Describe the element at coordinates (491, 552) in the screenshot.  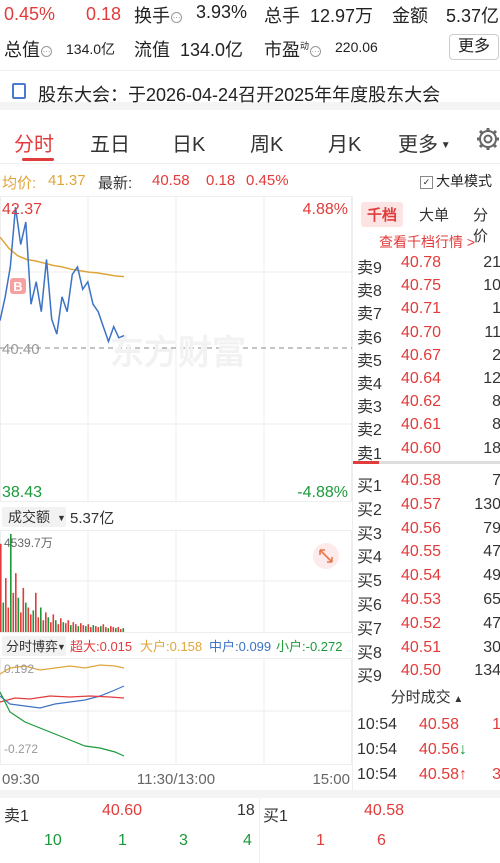
I see `bid-volume: 47` at that location.